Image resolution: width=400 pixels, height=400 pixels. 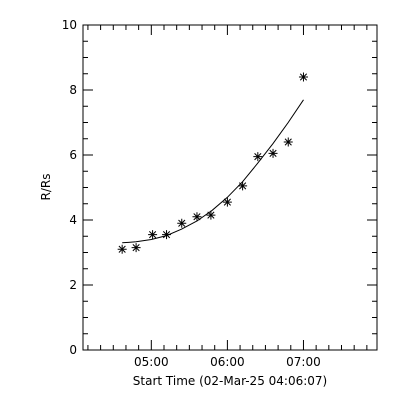 I want to click on x-tick-label: 06:00, so click(x=227, y=362).